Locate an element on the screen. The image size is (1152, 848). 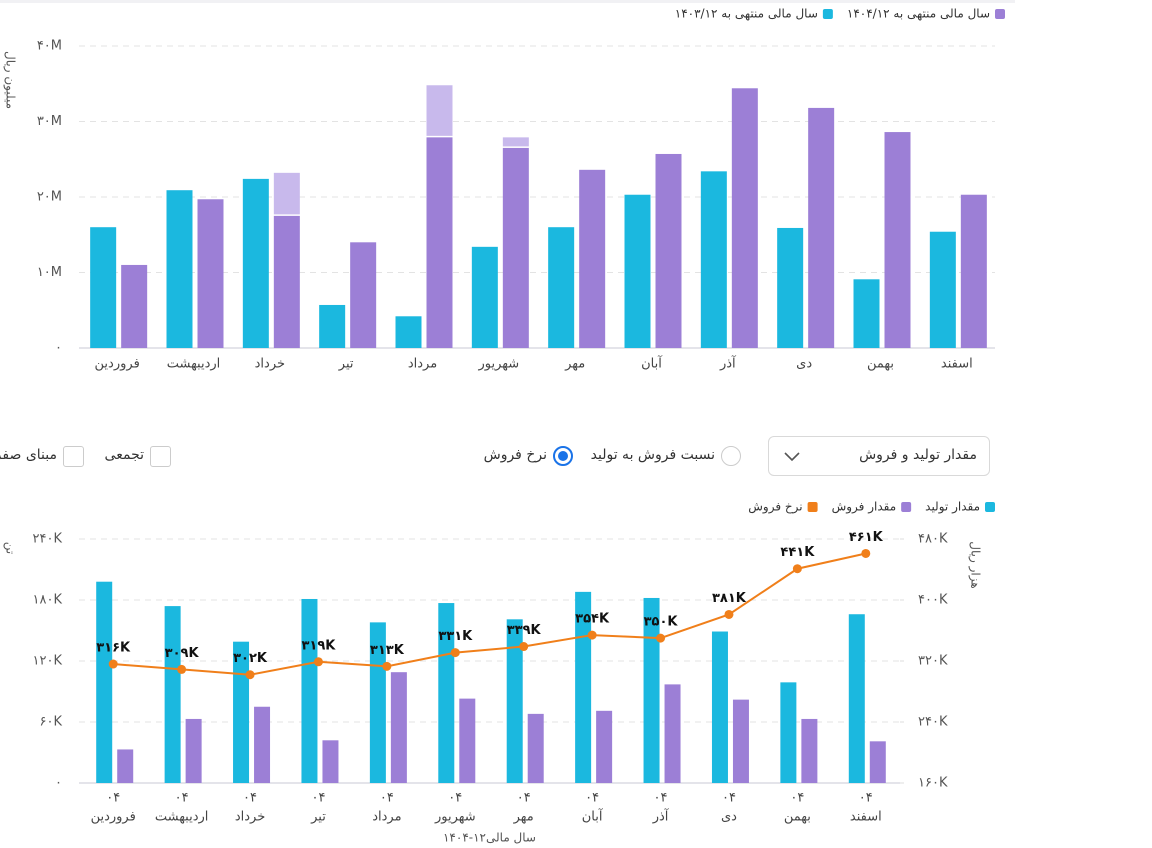
y2-axis-title: هزار ریال is located at coordinates (975, 564).